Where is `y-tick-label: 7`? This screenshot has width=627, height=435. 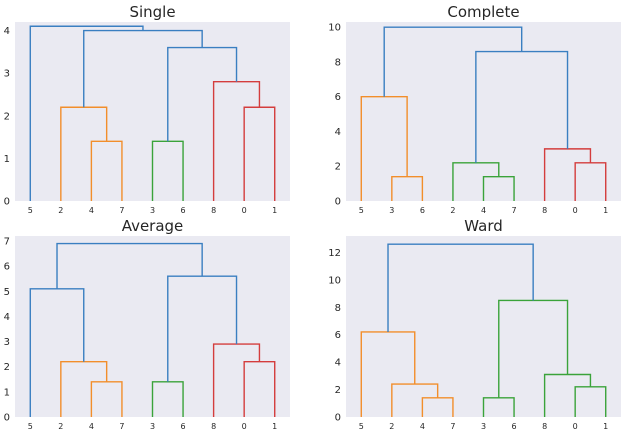 y-tick-label: 7 is located at coordinates (7, 242).